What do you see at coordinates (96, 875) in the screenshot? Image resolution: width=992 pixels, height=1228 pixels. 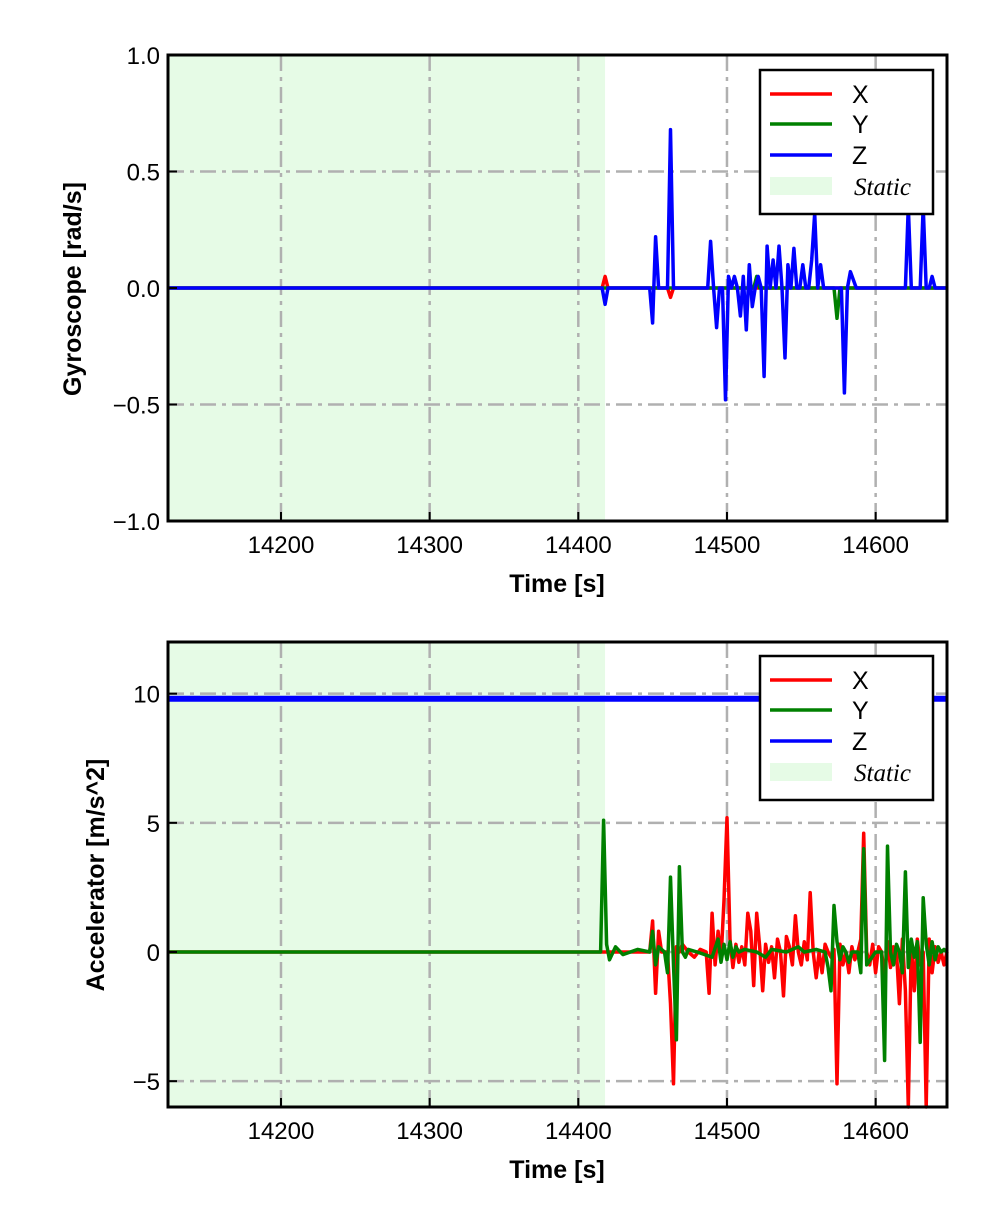 I see `y-axis-label: Accelerator [m/s^2]` at bounding box center [96, 875].